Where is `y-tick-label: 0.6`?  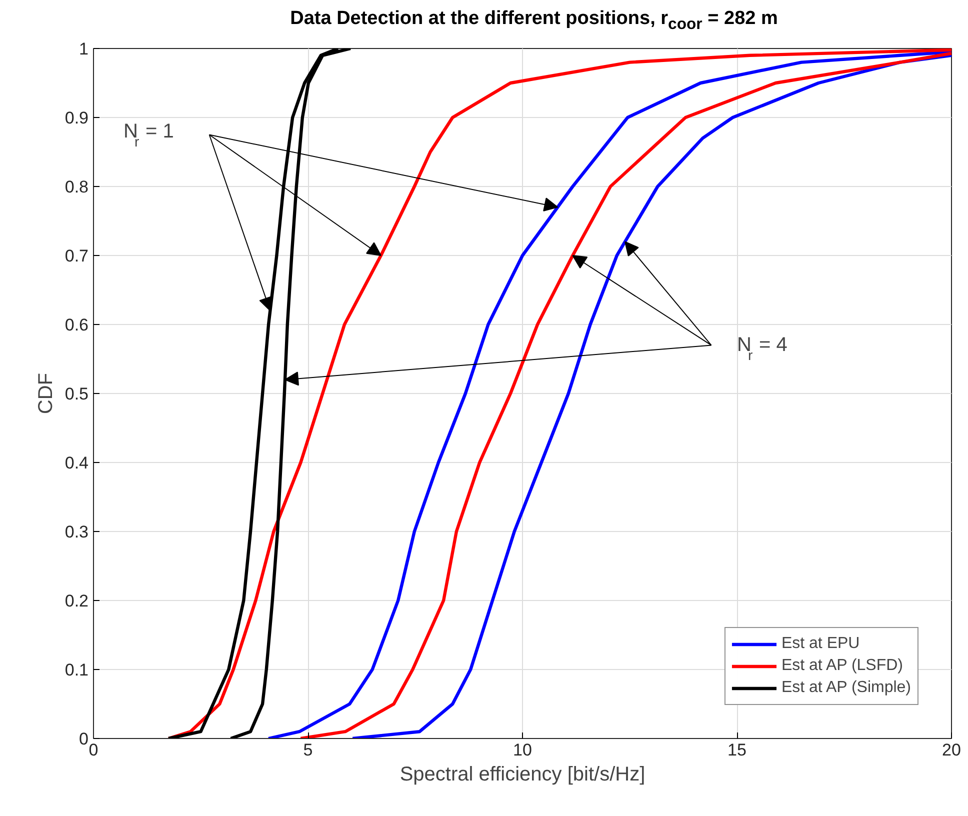
y-tick-label: 0.6 is located at coordinates (76, 325).